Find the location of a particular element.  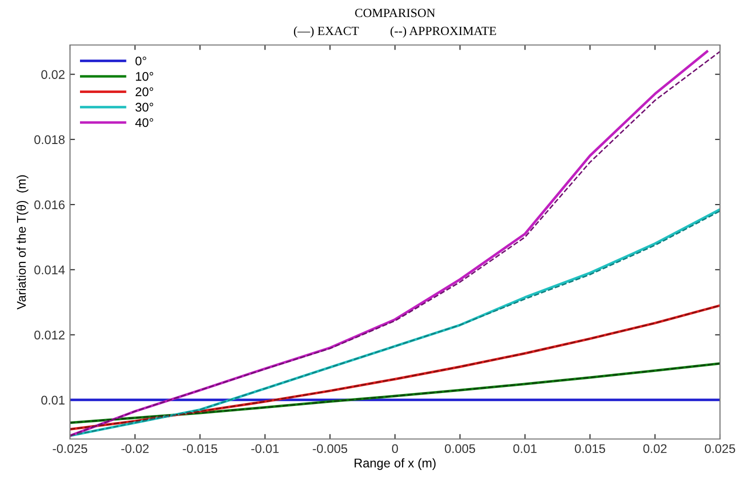

y-tick-label: 0.012 is located at coordinates (49, 335).